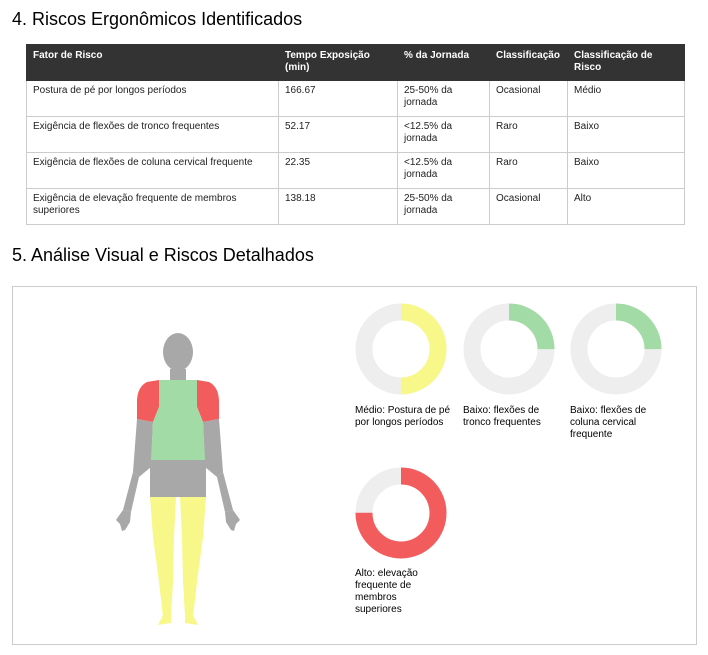  Describe the element at coordinates (528, 62) in the screenshot. I see `header-classificacao: Classificação` at that location.